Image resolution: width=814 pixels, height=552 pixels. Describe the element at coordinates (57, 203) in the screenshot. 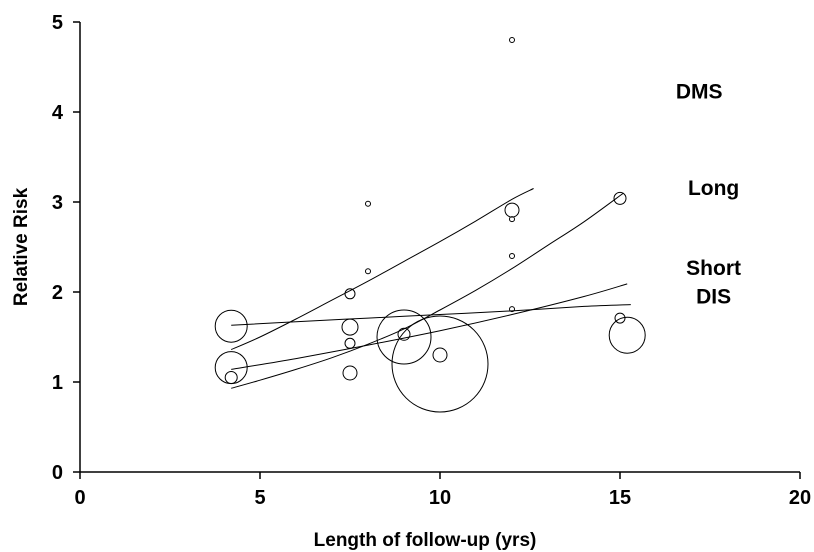

I see `y-tick-label: 3` at that location.